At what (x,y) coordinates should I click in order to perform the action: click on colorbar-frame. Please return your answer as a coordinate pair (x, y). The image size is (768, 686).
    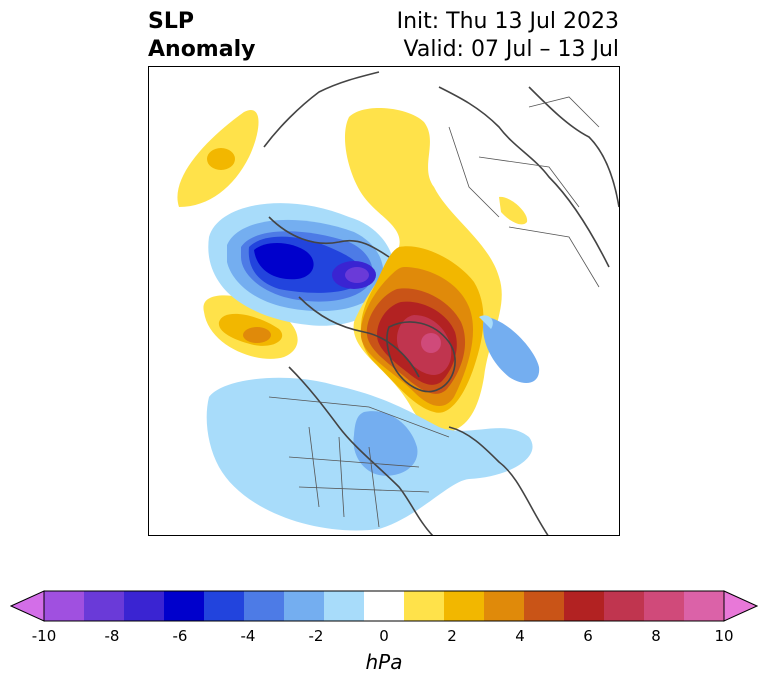
    Looking at the image, I should click on (384, 606).